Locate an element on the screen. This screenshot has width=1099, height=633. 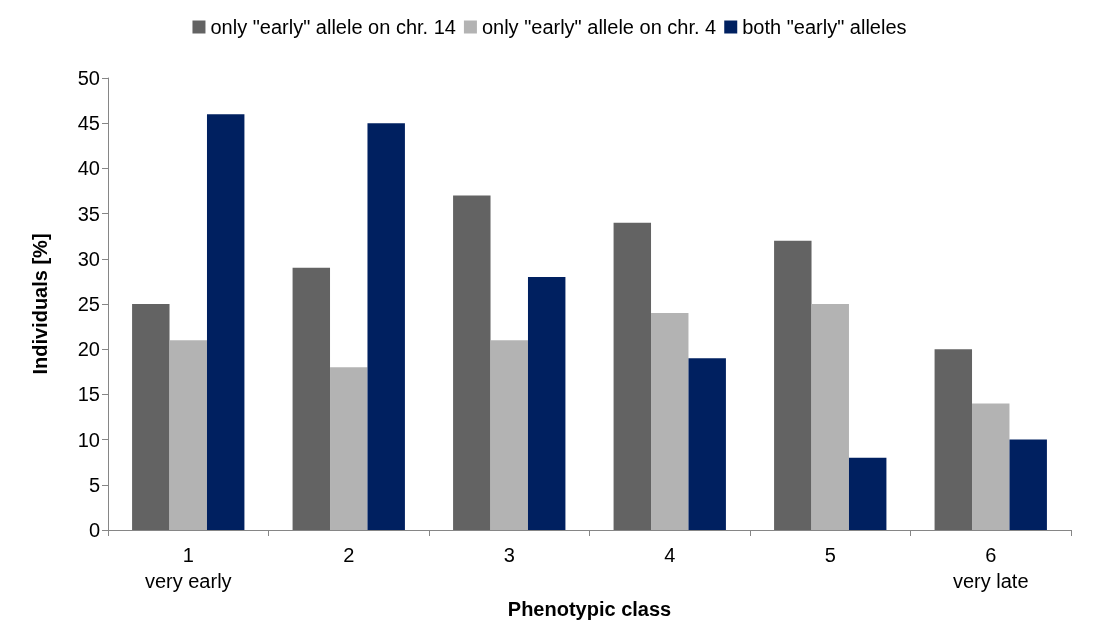
legend-label: only "early" allele on chr. 4 is located at coordinates (599, 27).